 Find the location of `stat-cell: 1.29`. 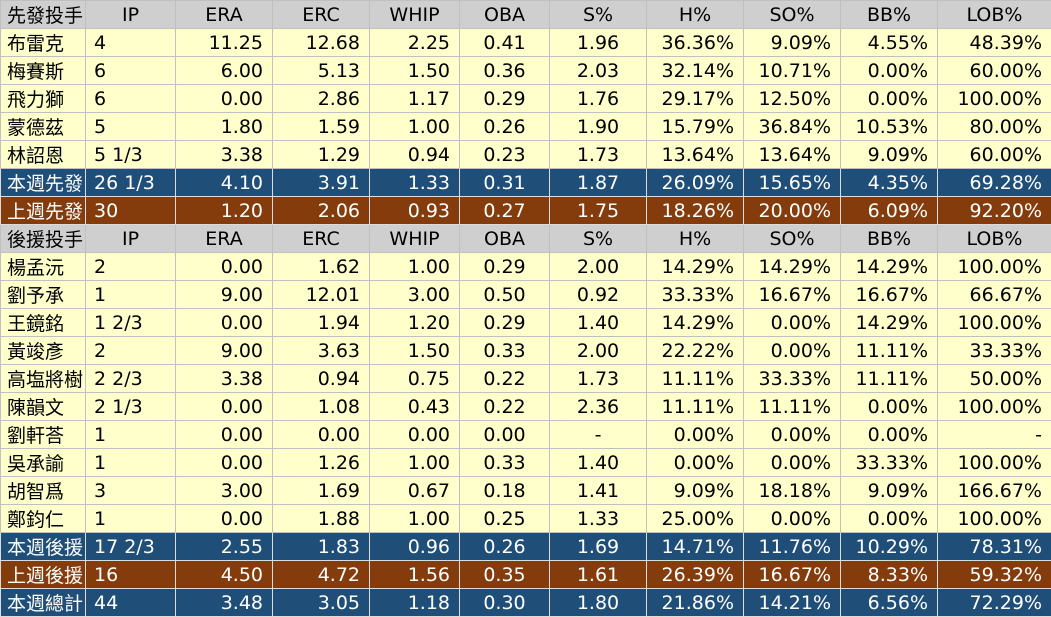

stat-cell: 1.29 is located at coordinates (321, 155).